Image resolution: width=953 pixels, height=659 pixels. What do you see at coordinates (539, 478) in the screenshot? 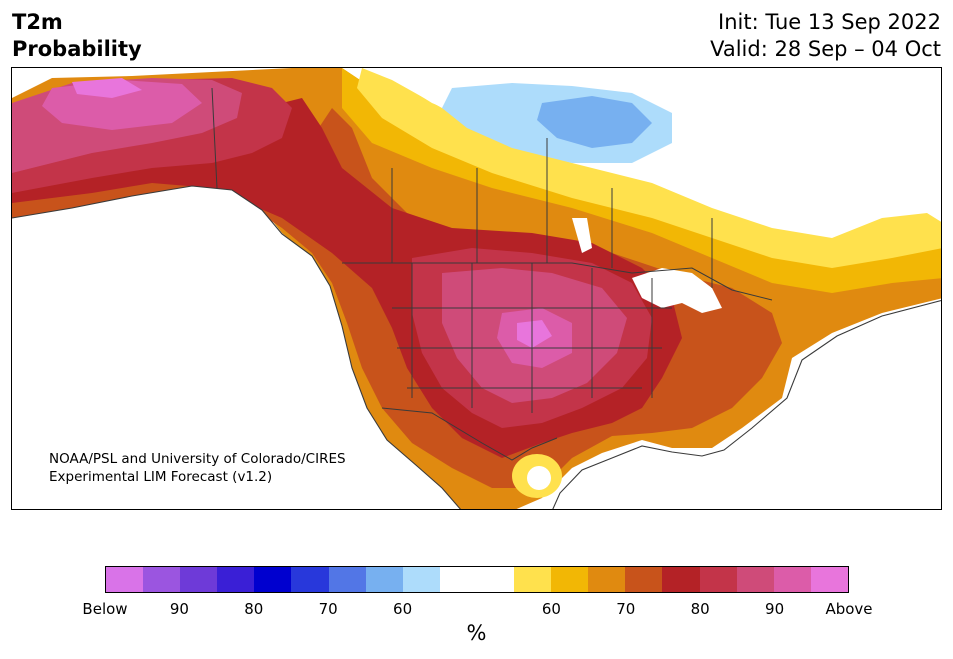
I see `mexico-white-spot` at bounding box center [539, 478].